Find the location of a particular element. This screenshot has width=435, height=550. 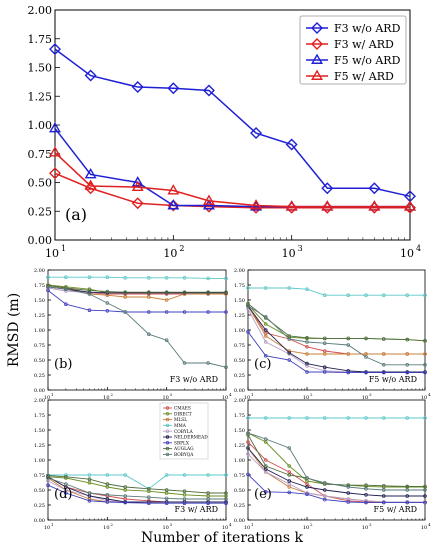

series-line-mlsl is located at coordinates (336, 330).